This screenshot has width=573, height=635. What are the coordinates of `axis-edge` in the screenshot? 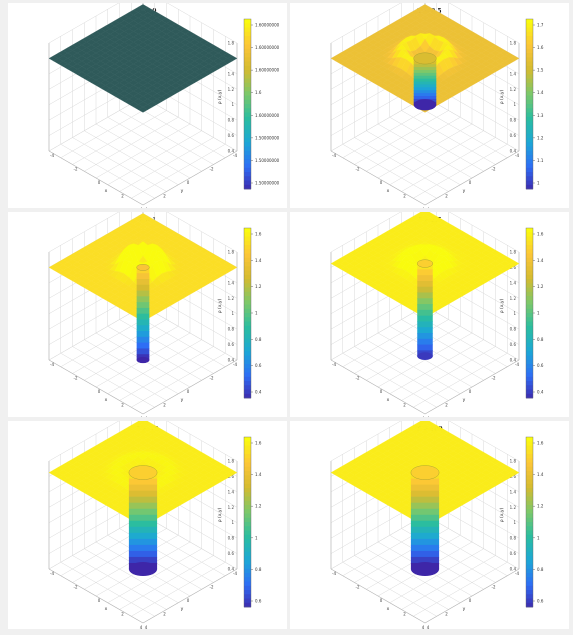 It's located at (472, 387).